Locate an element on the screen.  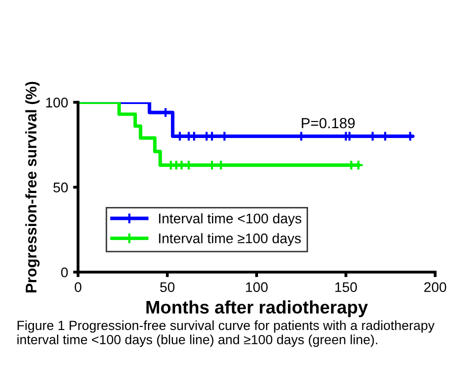
annotation: P=0.189 is located at coordinates (328, 123).